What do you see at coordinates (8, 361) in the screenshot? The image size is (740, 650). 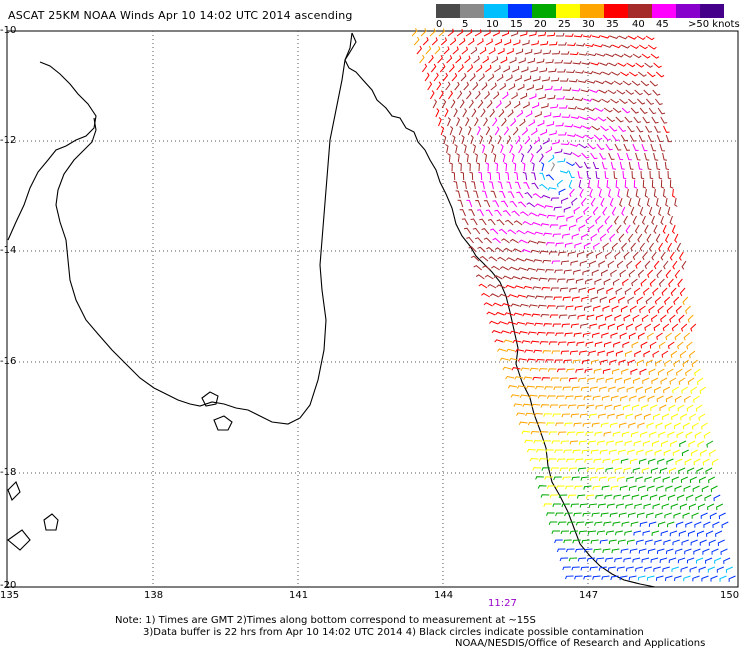 I see `latitude-label: -16` at bounding box center [8, 361].